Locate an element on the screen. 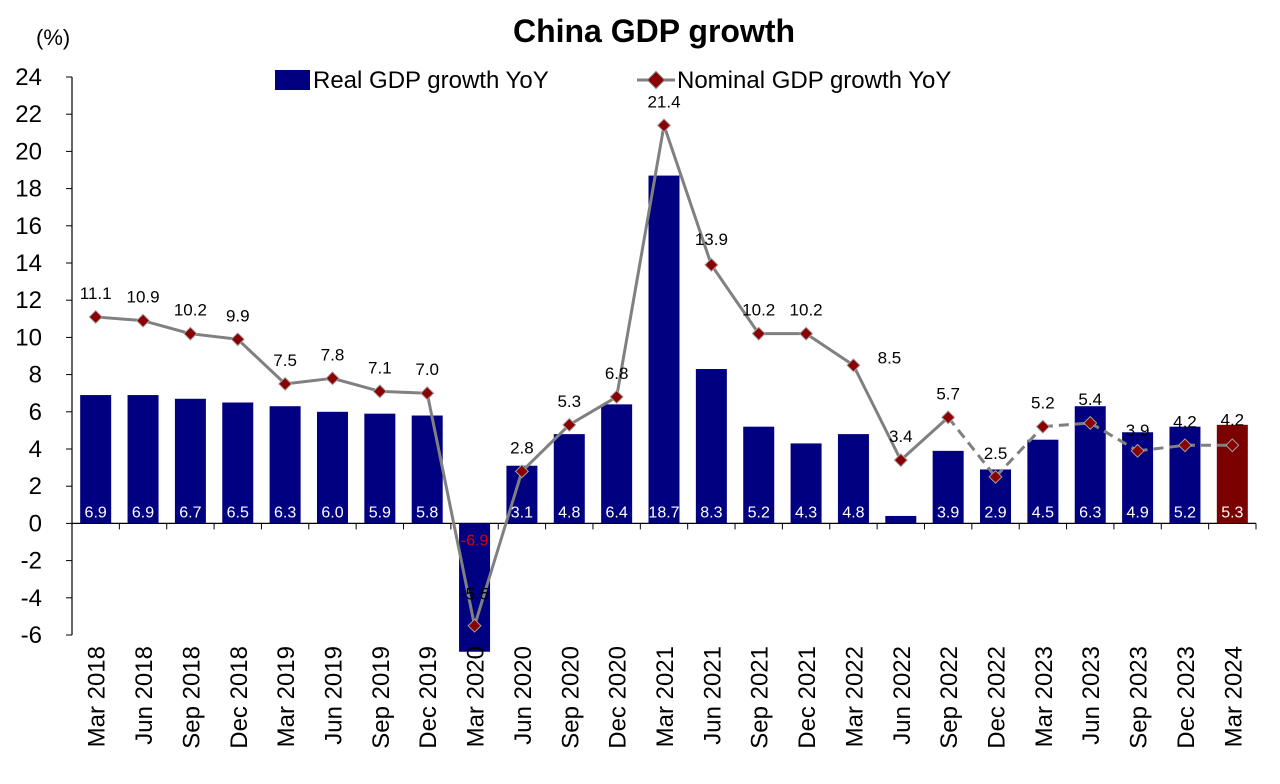  y-tick-label: 10 is located at coordinates (28, 337).